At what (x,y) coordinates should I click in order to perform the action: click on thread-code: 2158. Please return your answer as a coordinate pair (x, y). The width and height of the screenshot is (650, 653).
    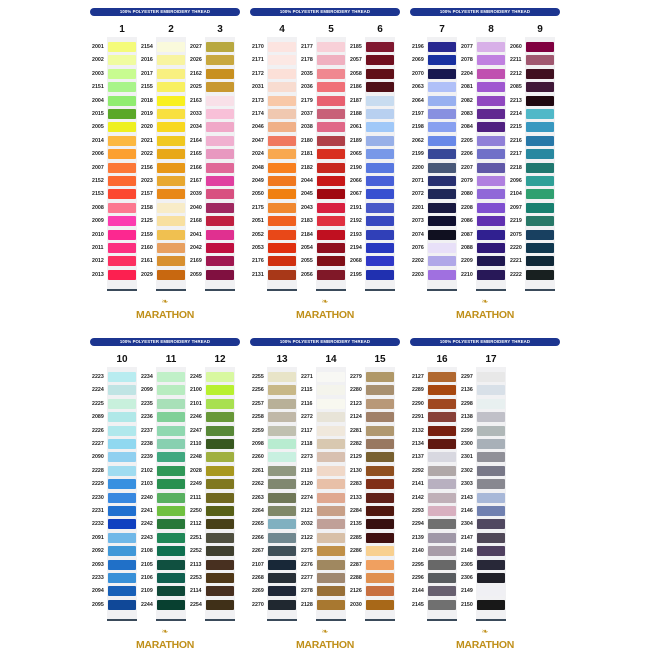
    Looking at the image, I should click on (147, 207).